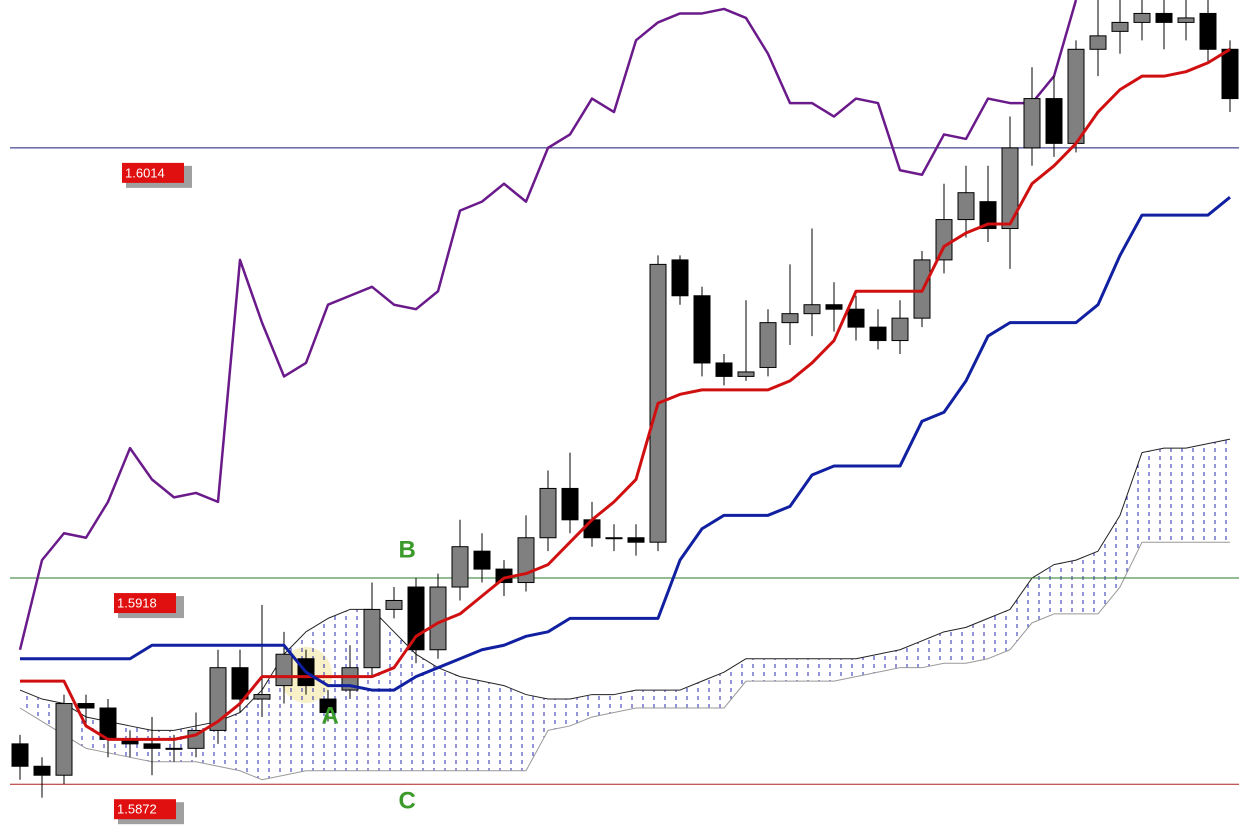 This screenshot has width=1239, height=829. I want to click on level-label: 1.5918, so click(137, 602).